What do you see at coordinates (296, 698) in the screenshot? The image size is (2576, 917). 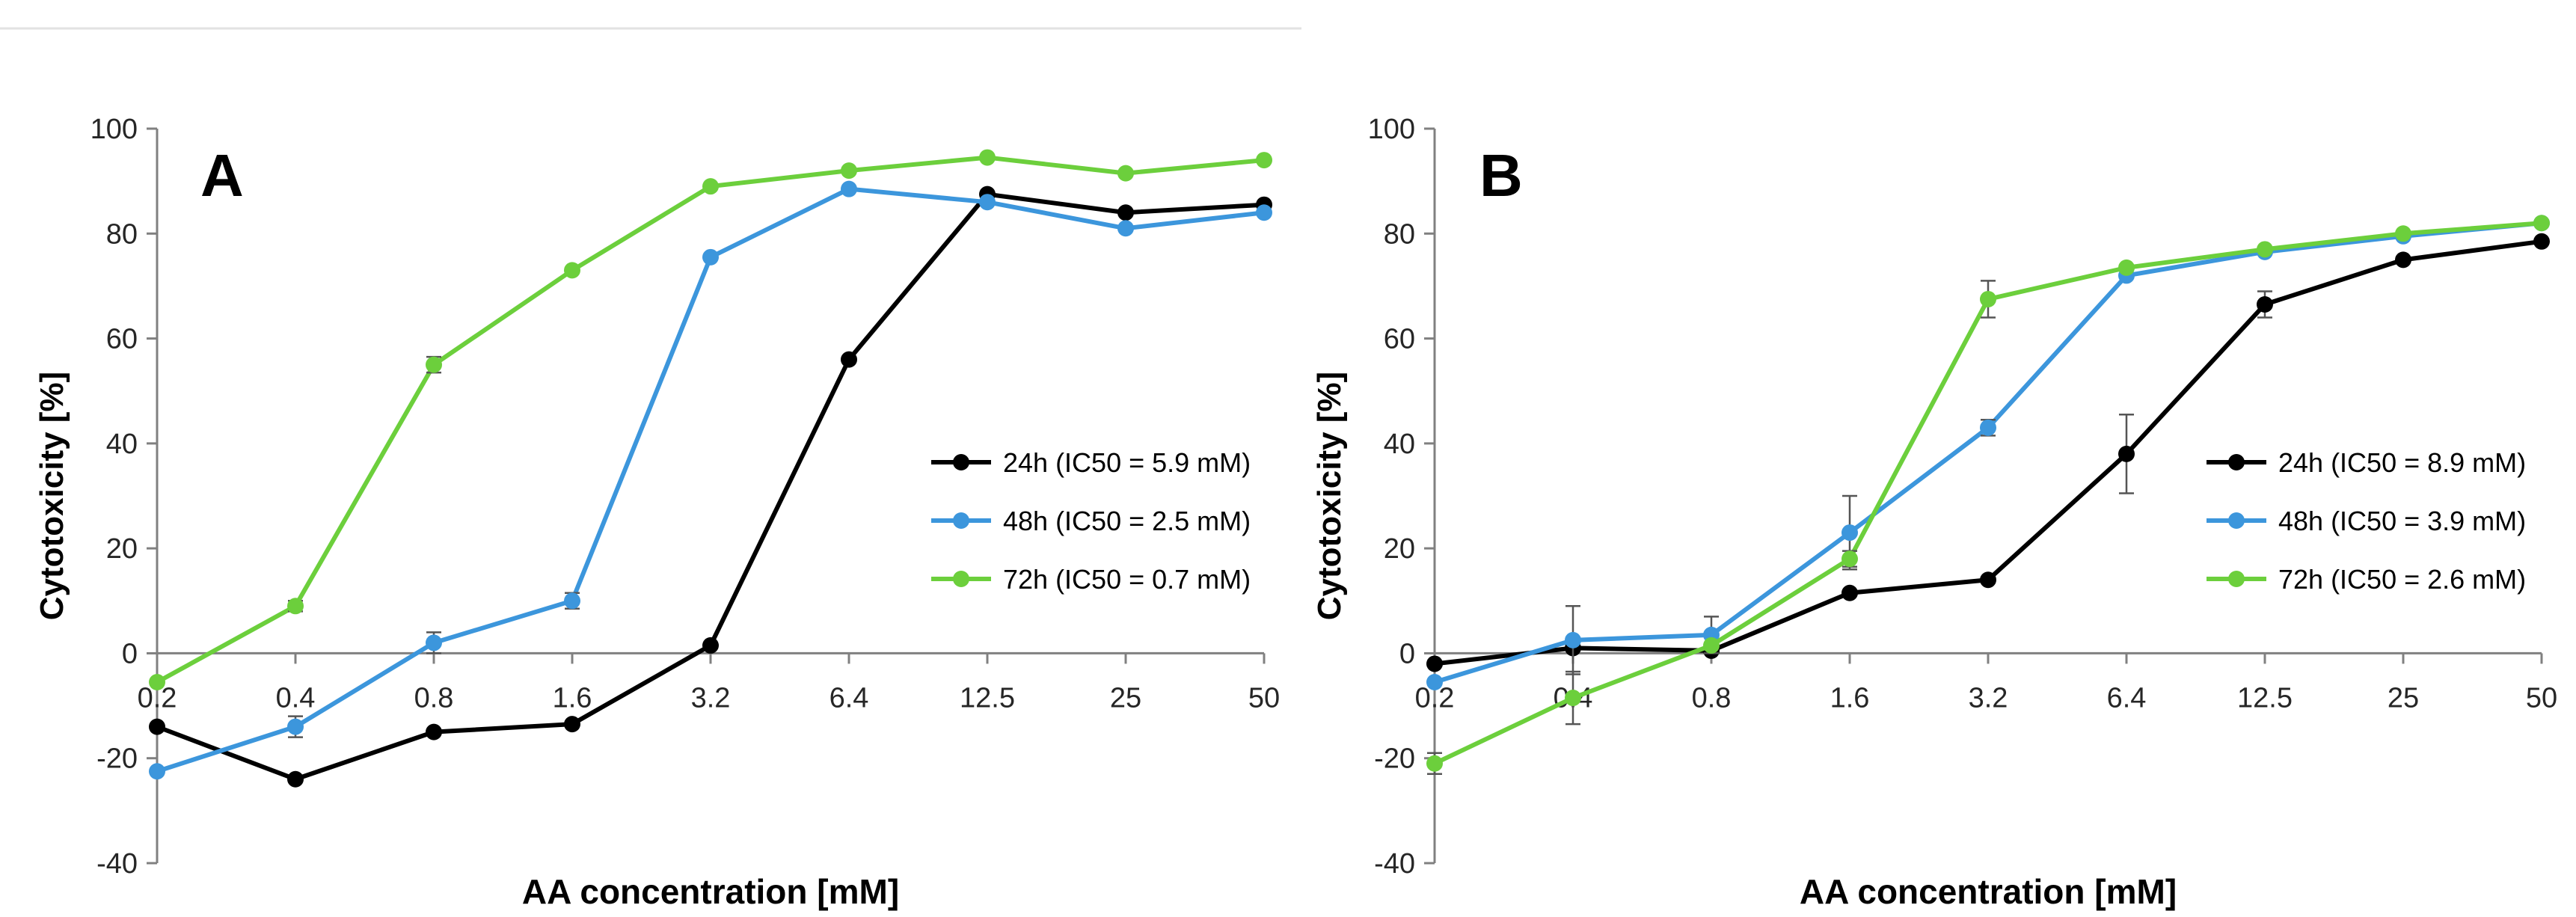 I see `x-tick-label: 0.4` at bounding box center [296, 698].